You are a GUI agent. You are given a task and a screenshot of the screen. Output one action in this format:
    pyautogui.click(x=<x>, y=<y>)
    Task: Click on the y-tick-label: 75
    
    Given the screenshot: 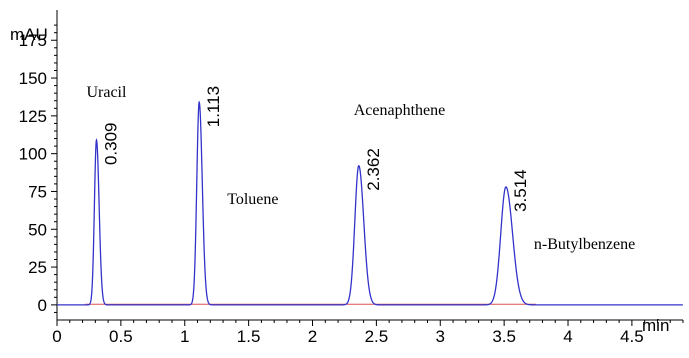 What is the action you would take?
    pyautogui.click(x=37, y=191)
    